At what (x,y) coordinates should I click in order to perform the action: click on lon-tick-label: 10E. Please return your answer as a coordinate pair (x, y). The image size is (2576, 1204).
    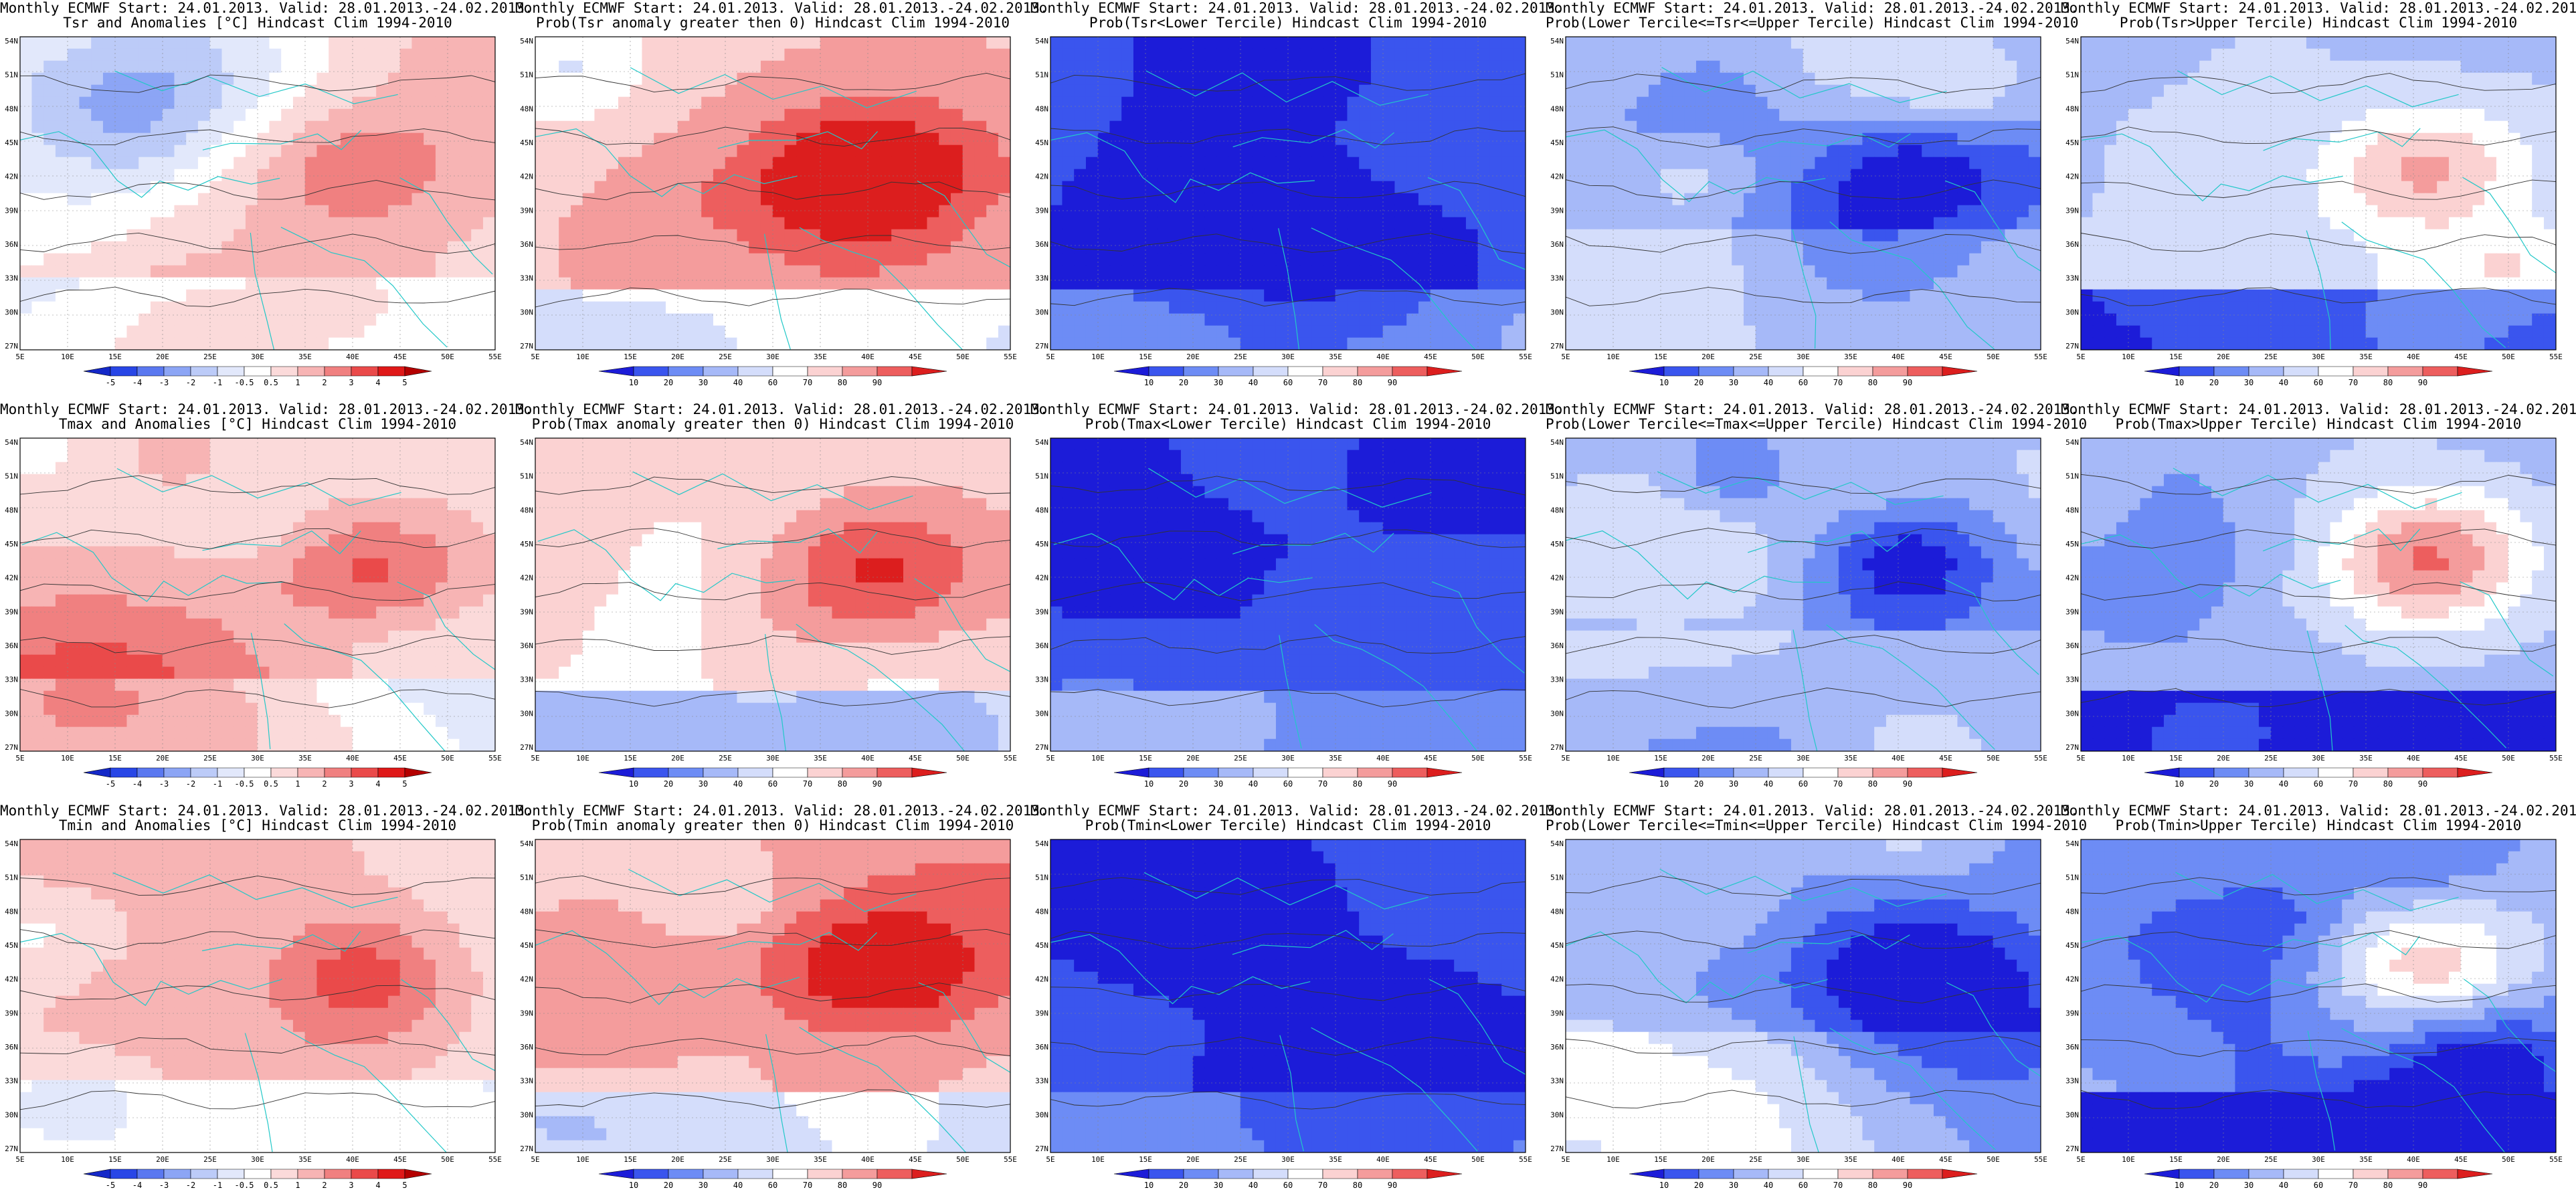
    Looking at the image, I should click on (67, 1159).